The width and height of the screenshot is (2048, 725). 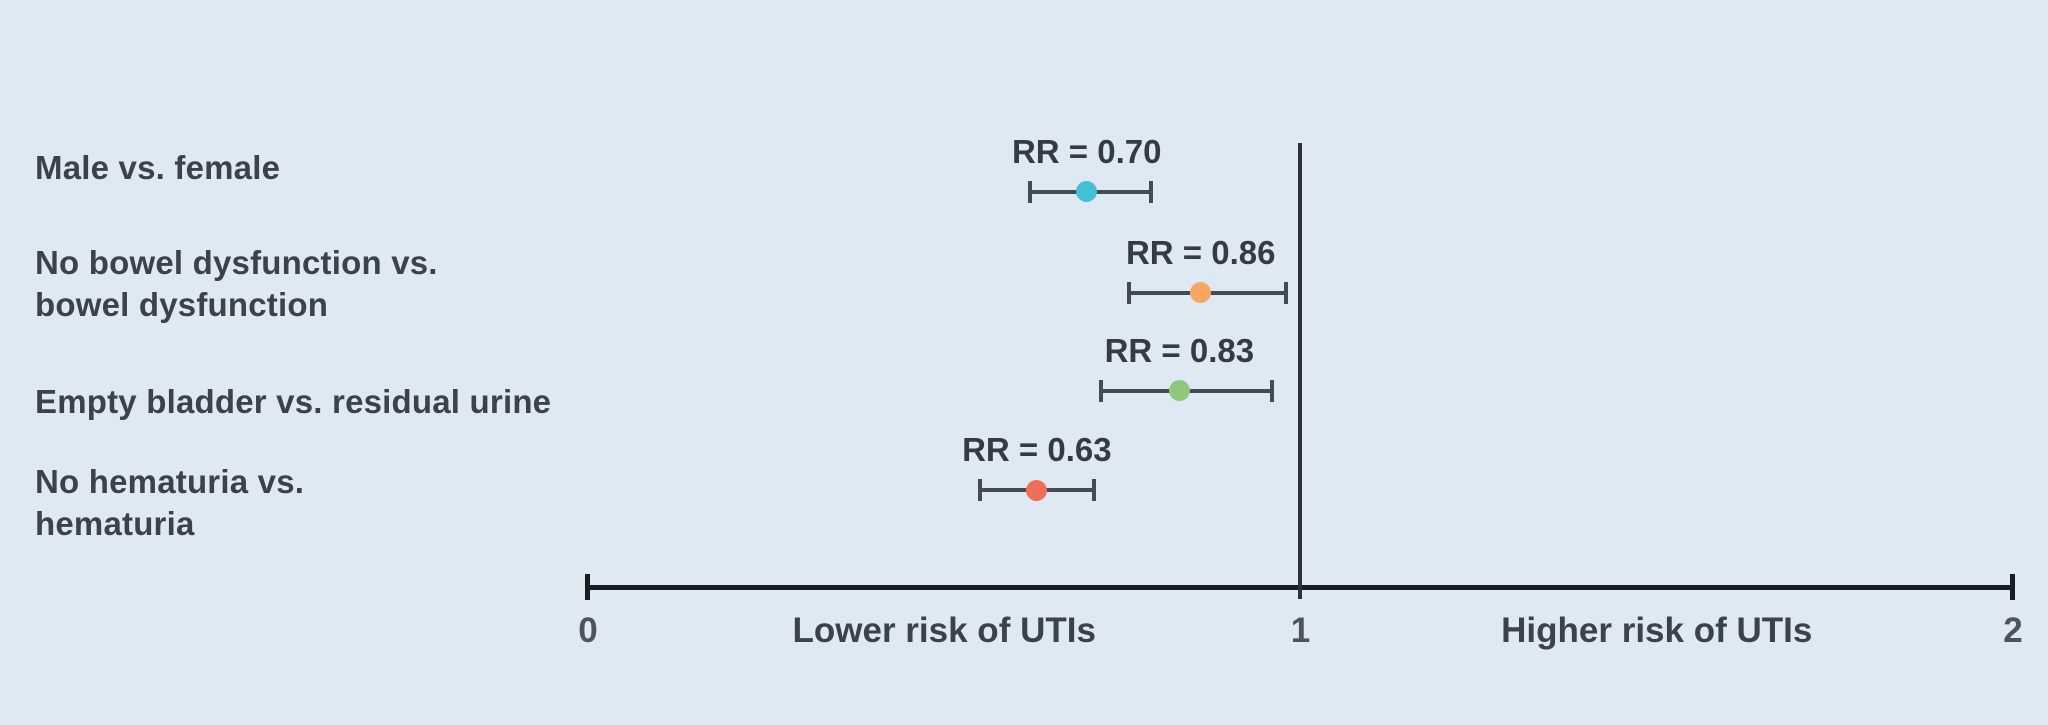 I want to click on row-label-4: No hematuria vs. hematuria, so click(x=169, y=503).